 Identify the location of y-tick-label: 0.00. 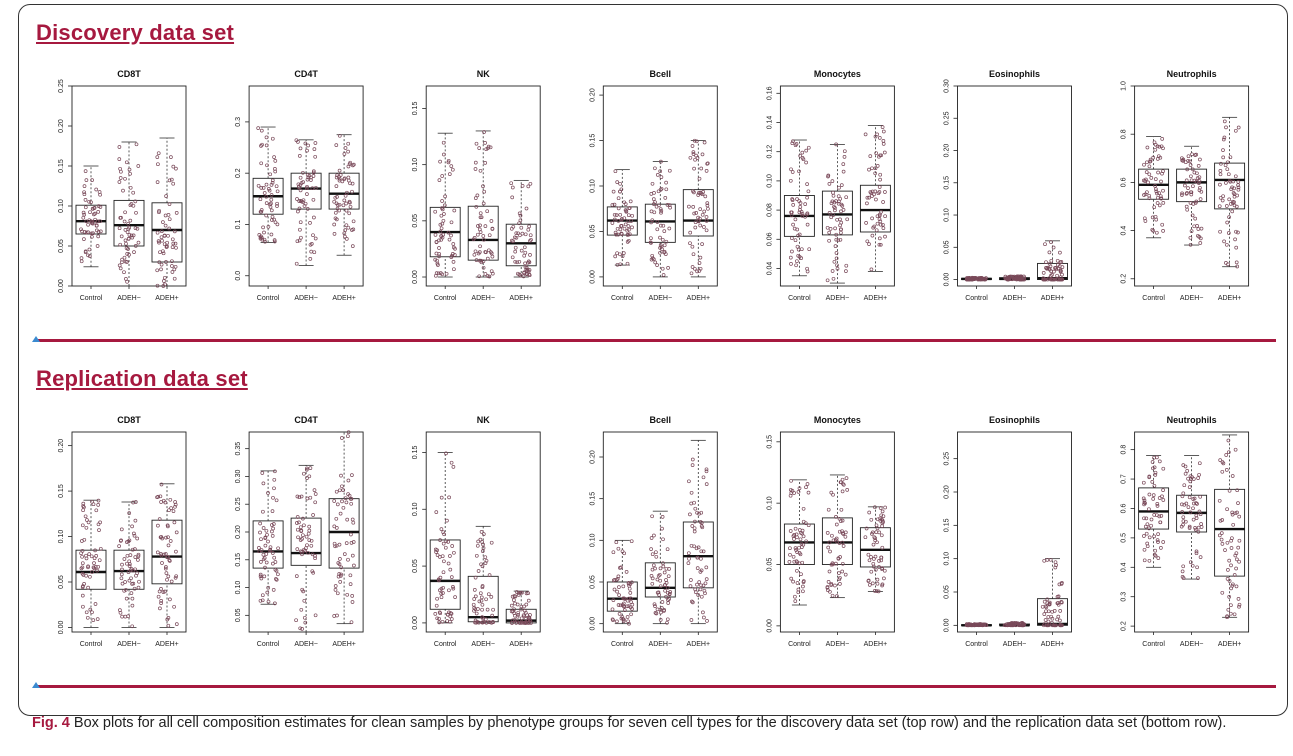
(61, 628).